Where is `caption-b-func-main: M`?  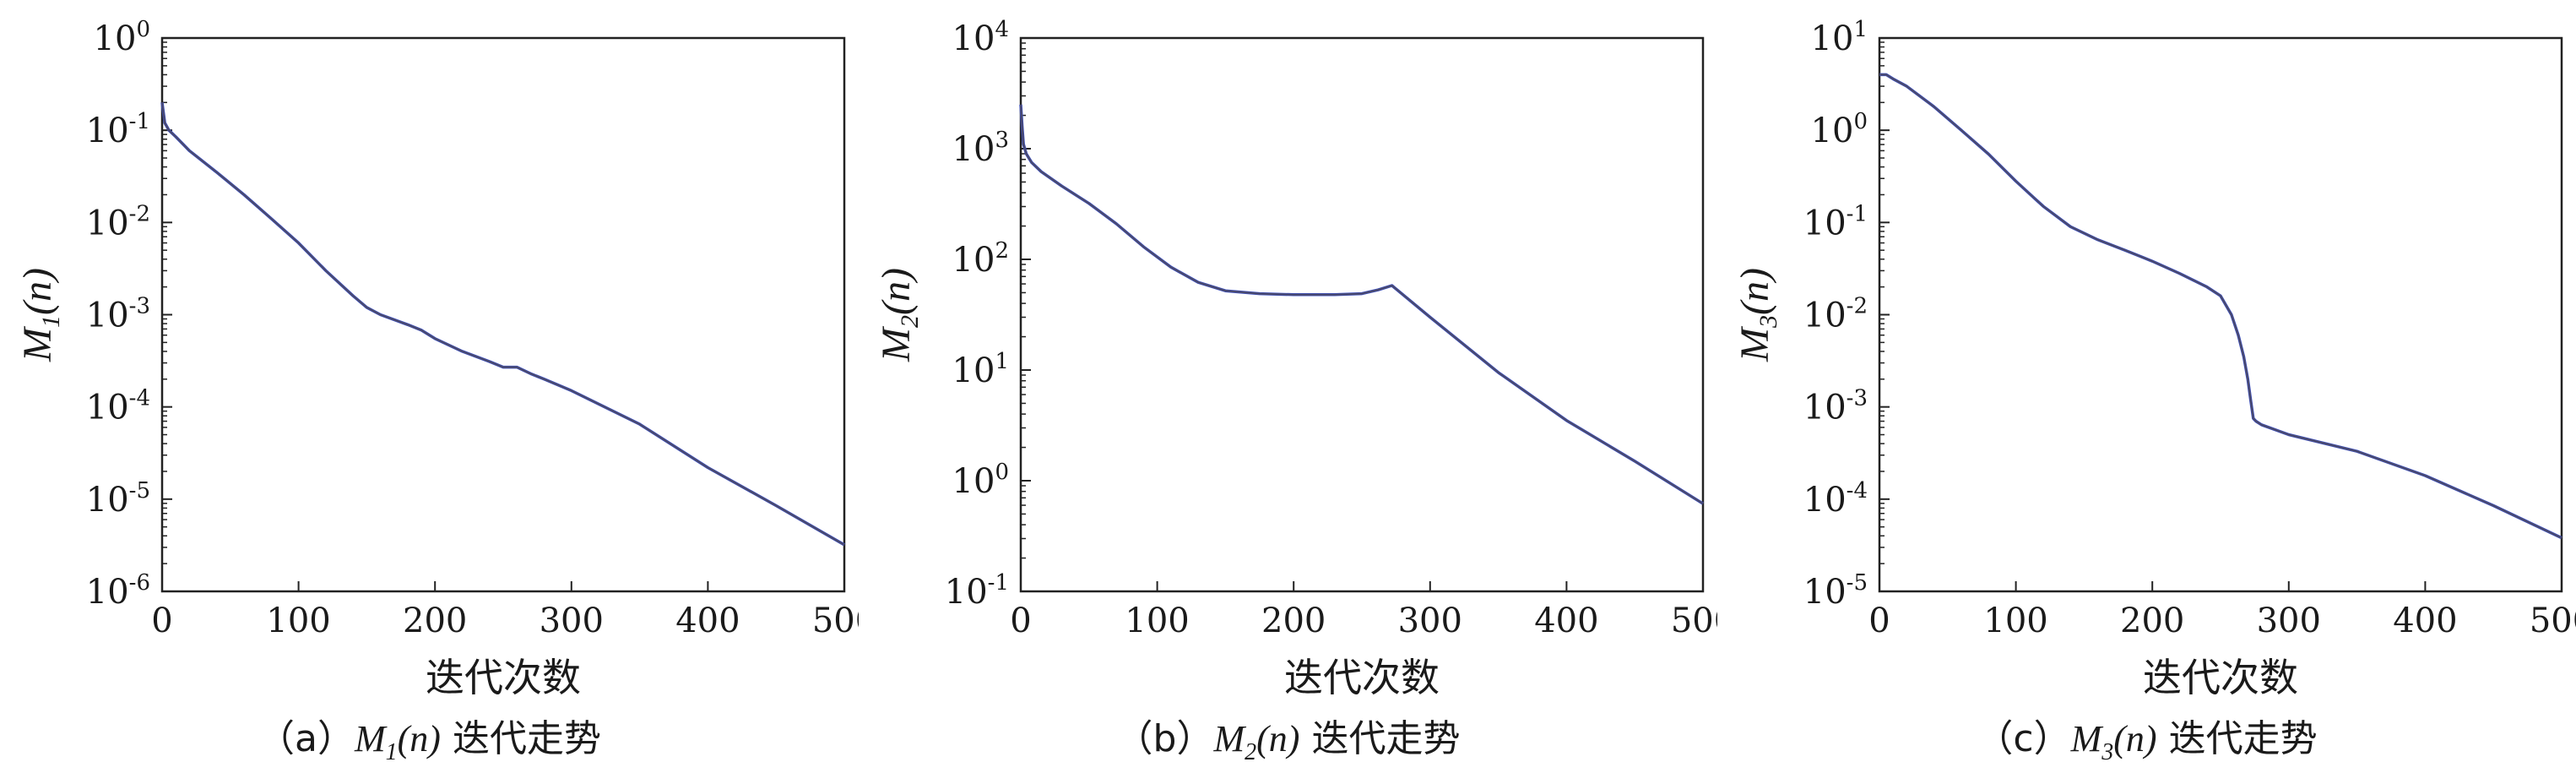 caption-b-func-main: M is located at coordinates (1229, 738).